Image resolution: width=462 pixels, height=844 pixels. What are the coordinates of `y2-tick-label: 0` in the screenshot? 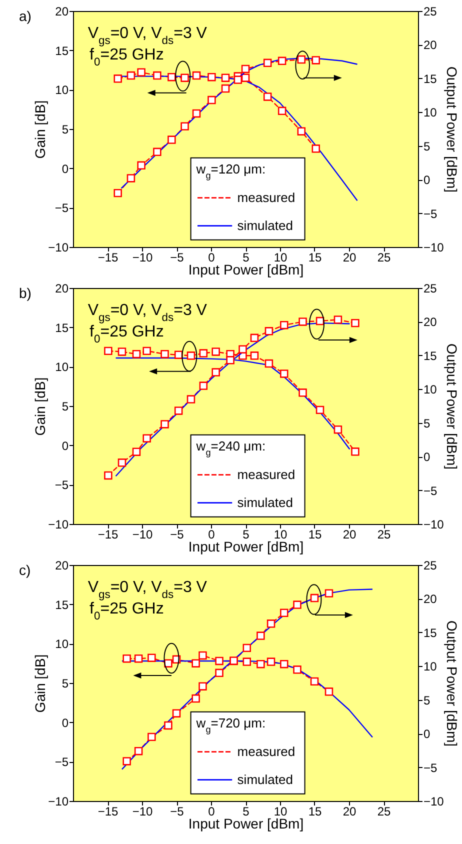 It's located at (427, 180).